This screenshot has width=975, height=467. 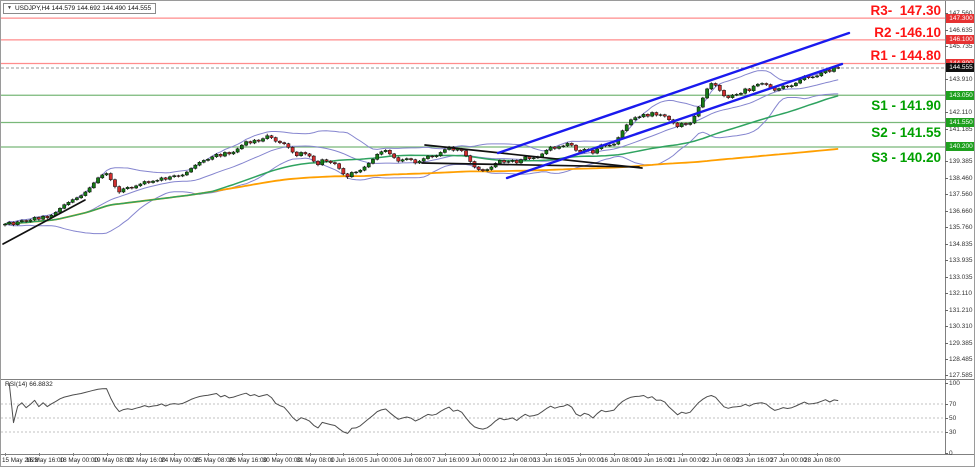 I want to click on time-tick-label: 19 Jun 16:00, so click(x=653, y=460).